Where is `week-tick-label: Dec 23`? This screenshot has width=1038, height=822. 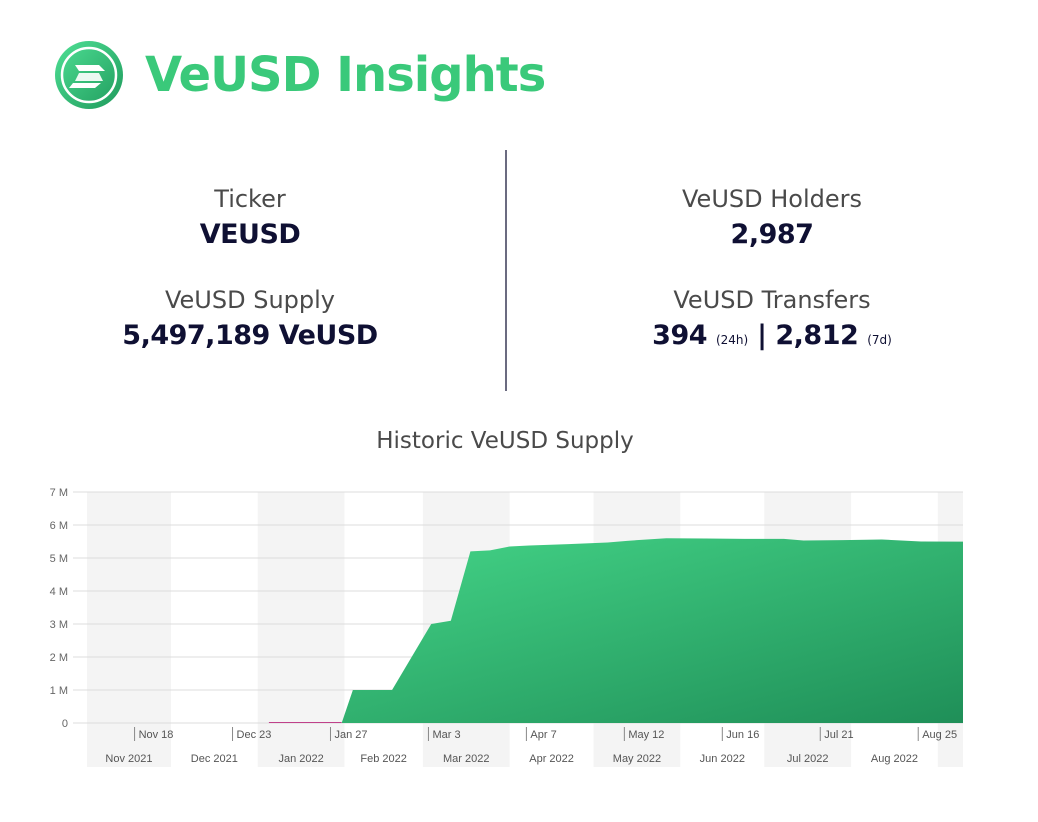 week-tick-label: Dec 23 is located at coordinates (254, 735).